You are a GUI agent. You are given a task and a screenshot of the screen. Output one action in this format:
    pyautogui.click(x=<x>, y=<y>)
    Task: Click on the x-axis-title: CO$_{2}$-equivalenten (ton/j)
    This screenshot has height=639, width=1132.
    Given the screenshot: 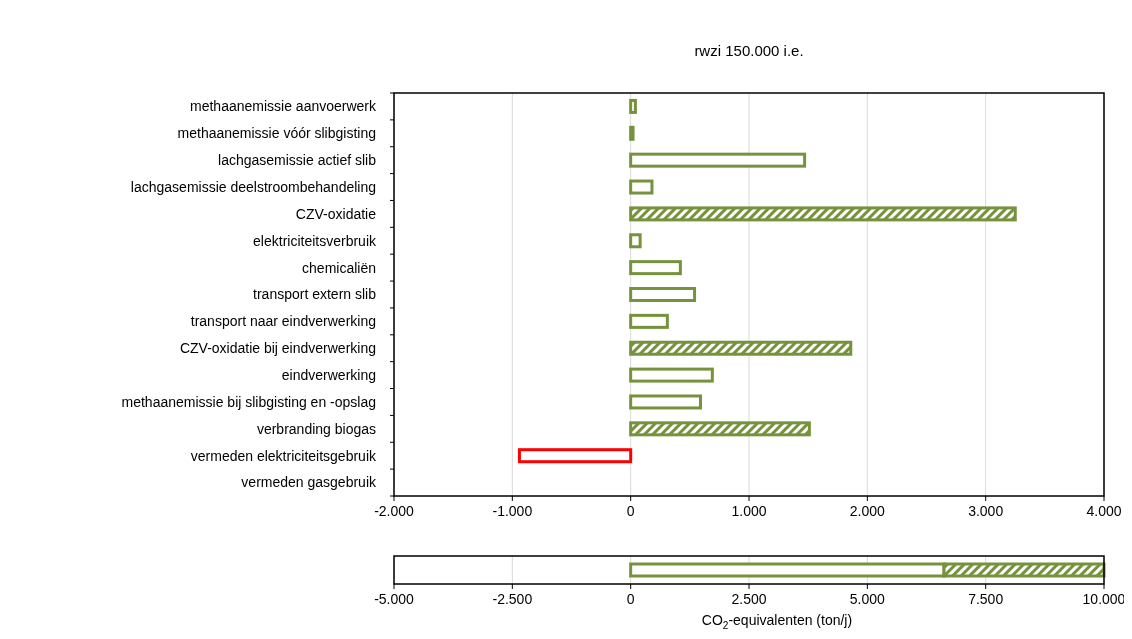 What is the action you would take?
    pyautogui.click(x=777, y=621)
    